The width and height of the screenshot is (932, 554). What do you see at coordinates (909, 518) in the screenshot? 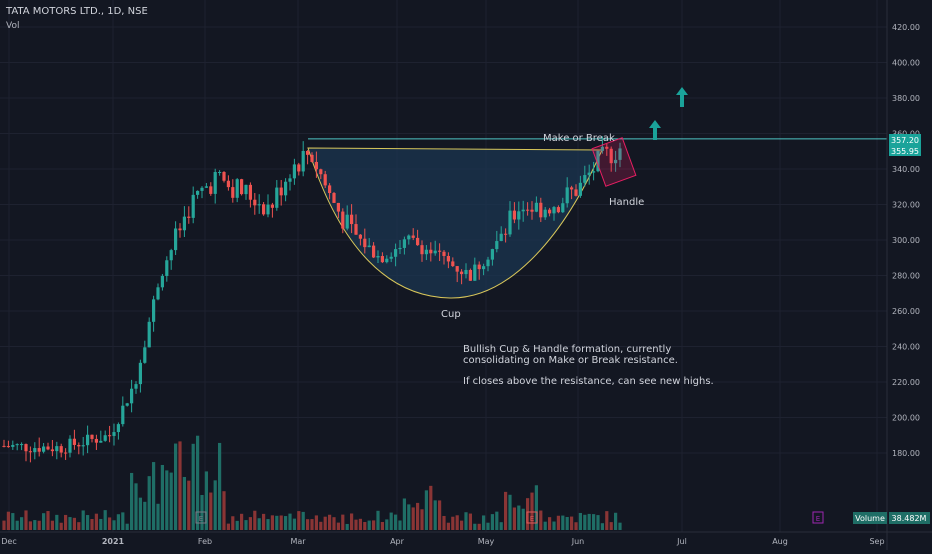
I see `volume-value: 38.482M` at bounding box center [909, 518].